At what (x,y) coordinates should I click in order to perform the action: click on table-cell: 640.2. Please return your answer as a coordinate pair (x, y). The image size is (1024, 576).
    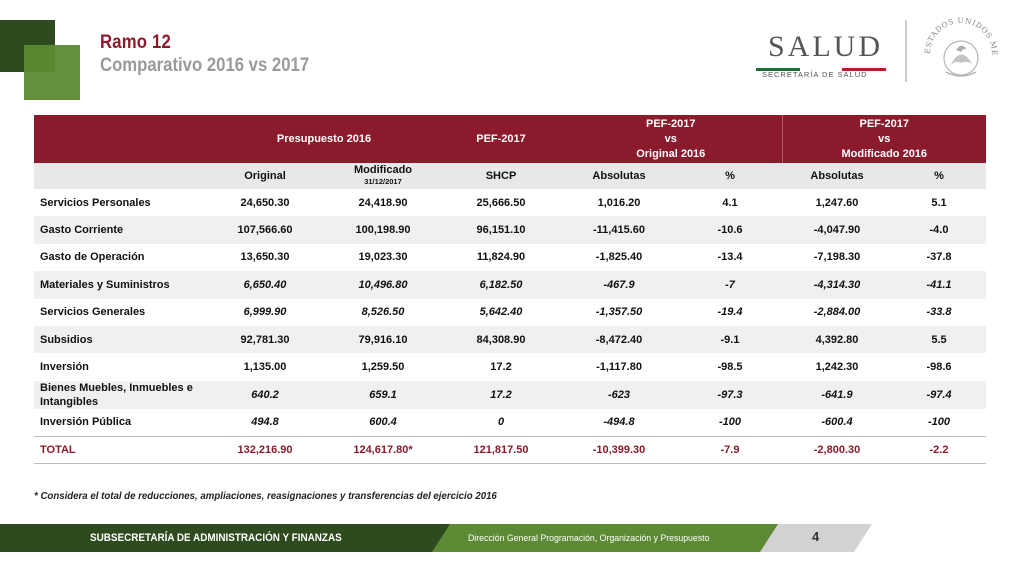
    Looking at the image, I should click on (265, 394).